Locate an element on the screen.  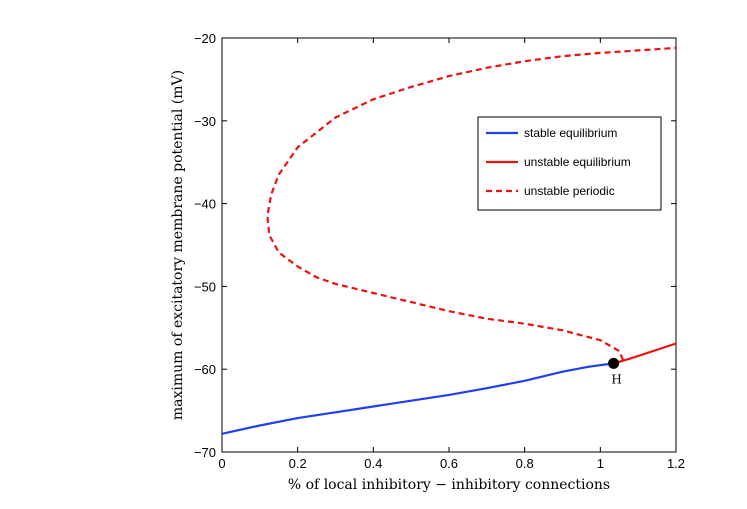
legend-label: stable equilibrium is located at coordinates (570, 133).